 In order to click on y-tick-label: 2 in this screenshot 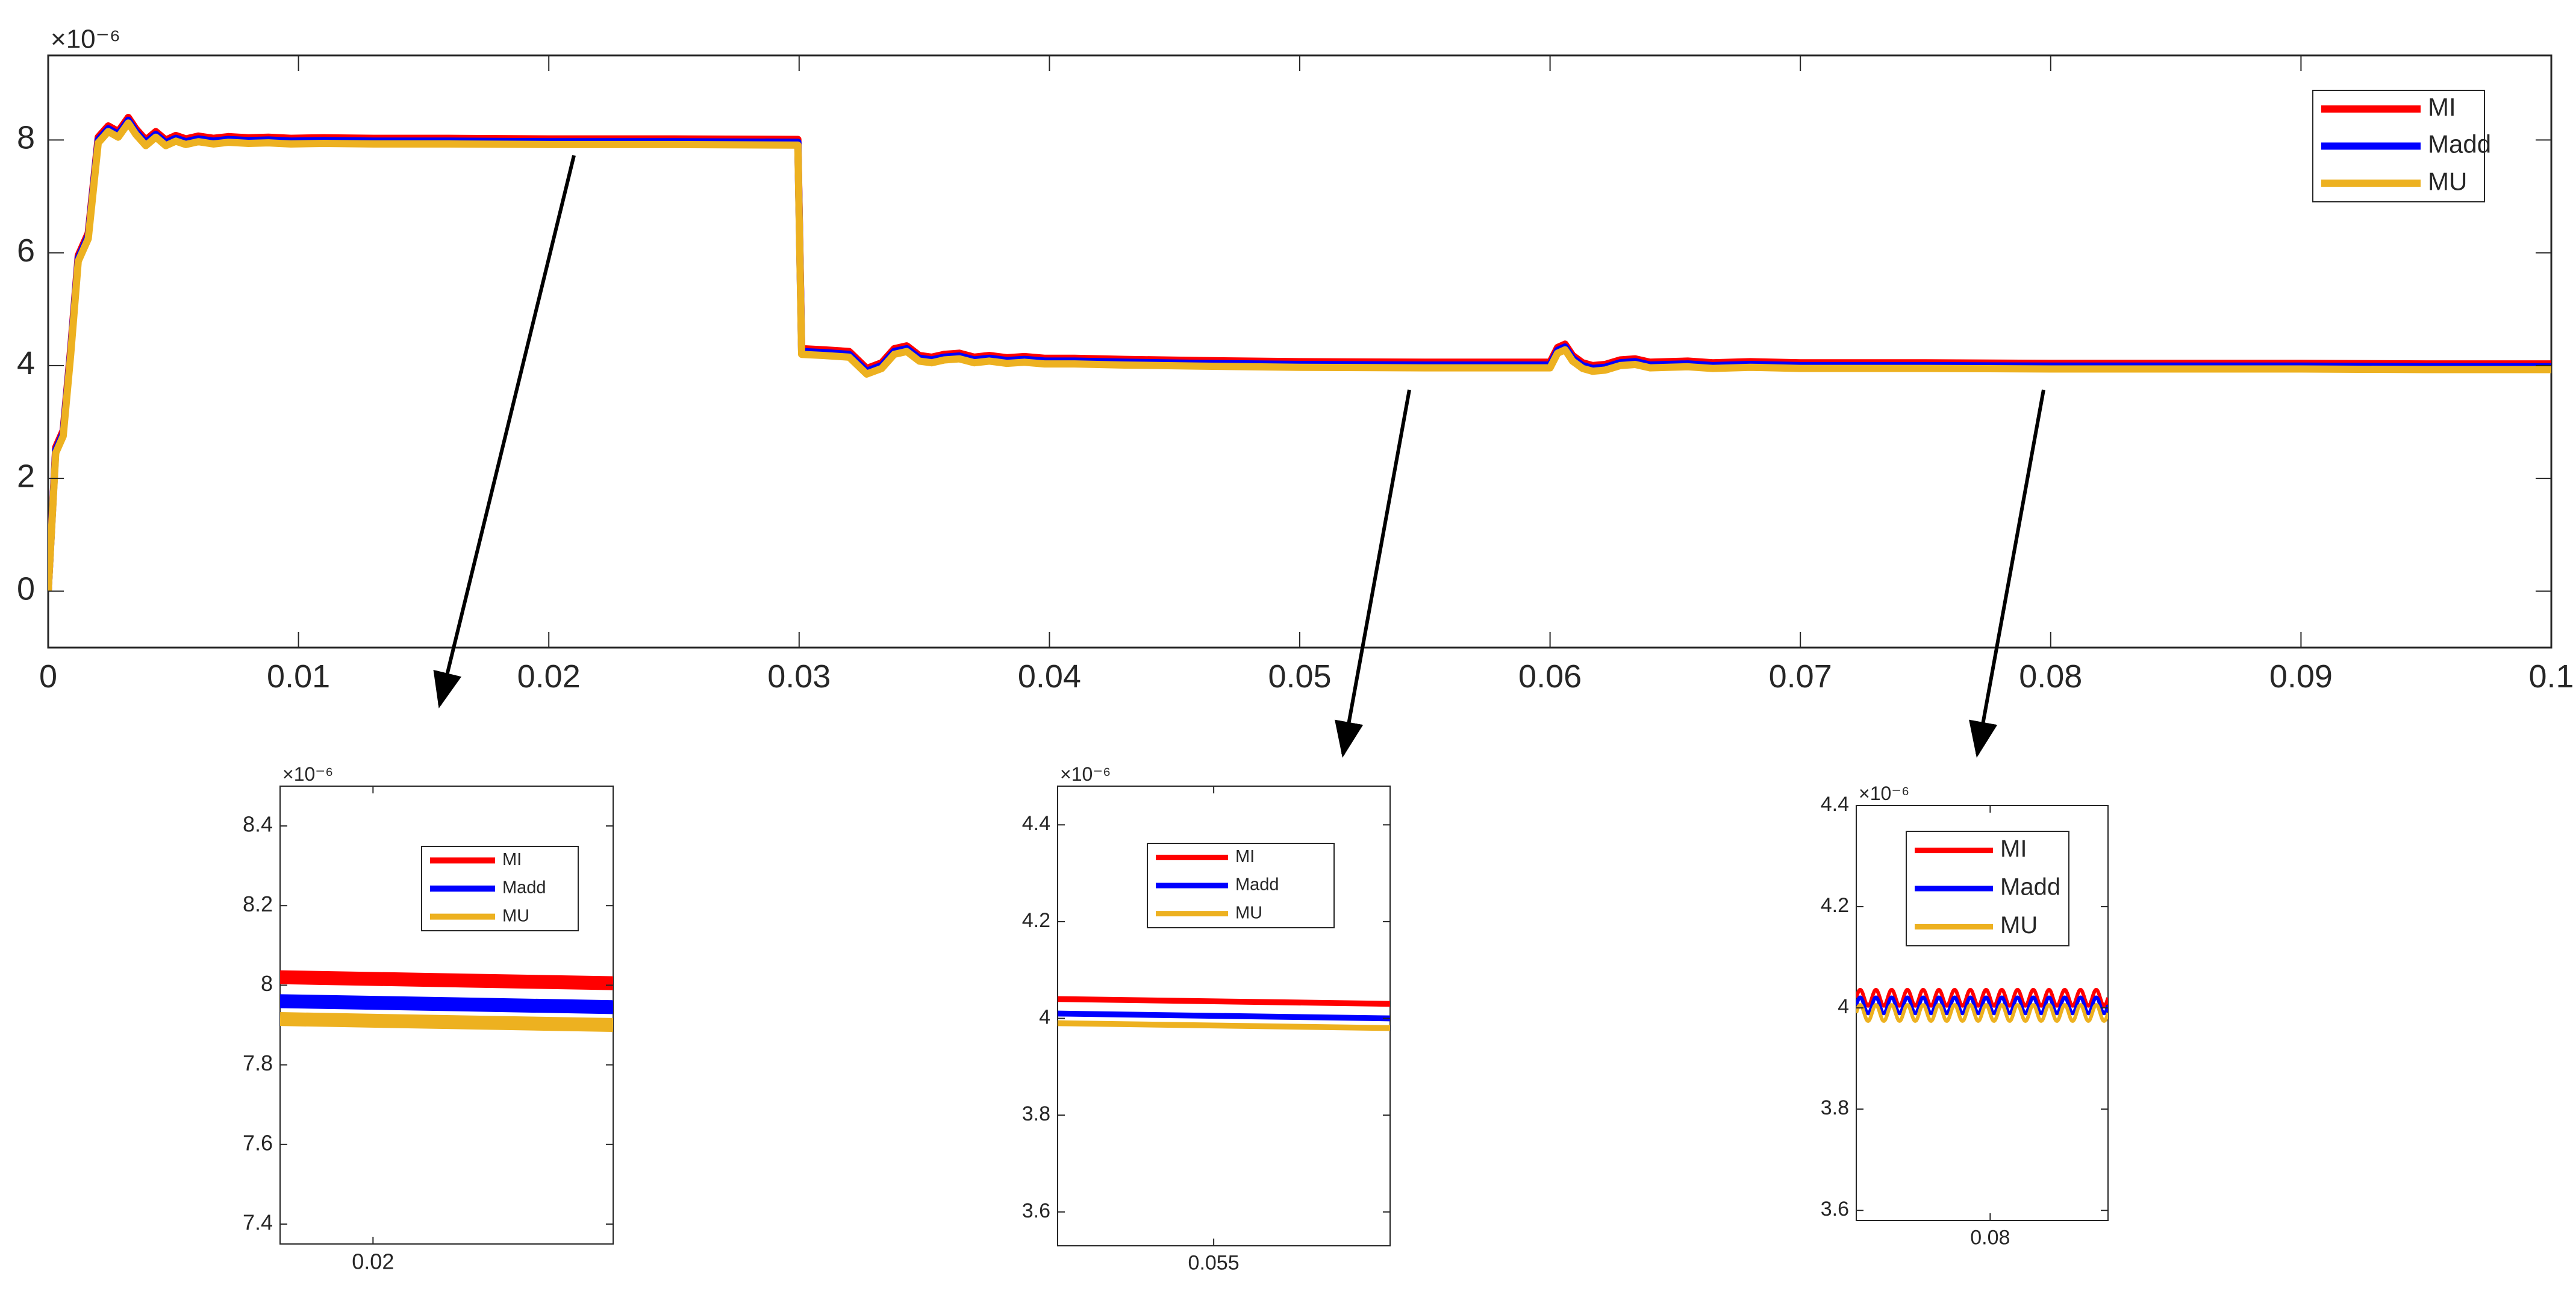, I will do `click(26, 476)`.